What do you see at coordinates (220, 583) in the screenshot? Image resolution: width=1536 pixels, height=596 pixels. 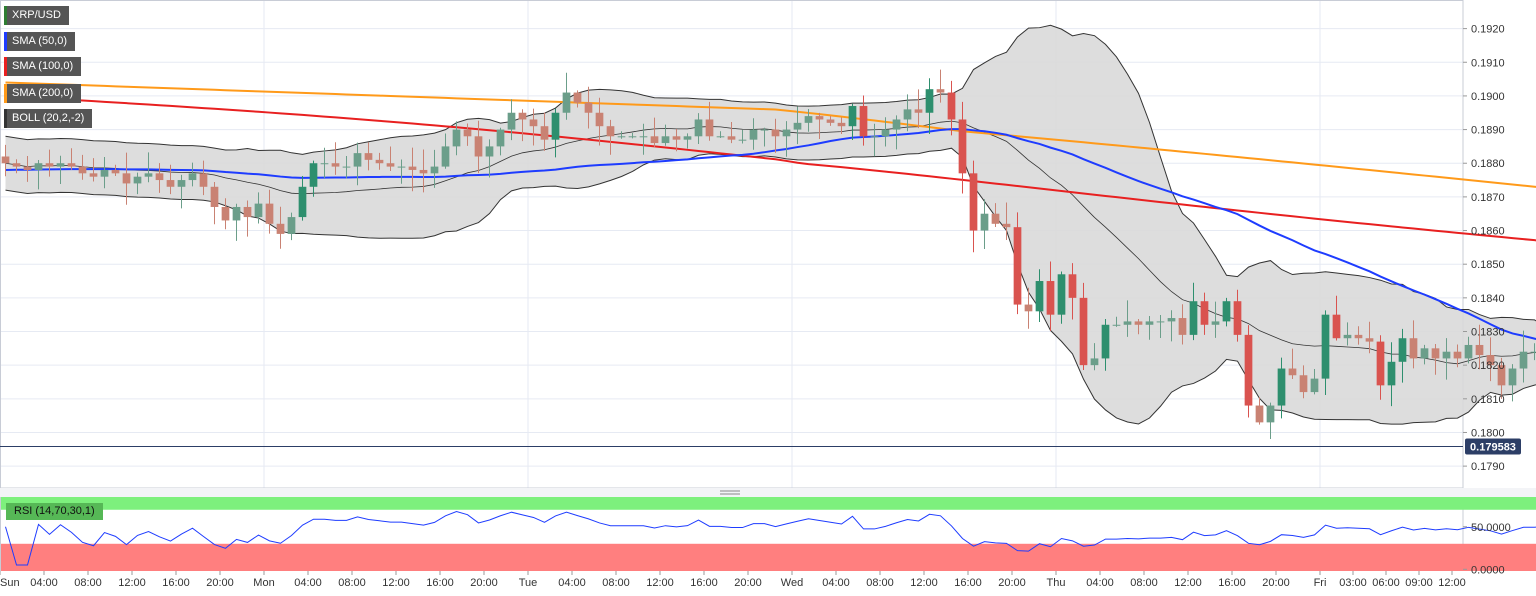 I see `x-tick-label: 20:00` at bounding box center [220, 583].